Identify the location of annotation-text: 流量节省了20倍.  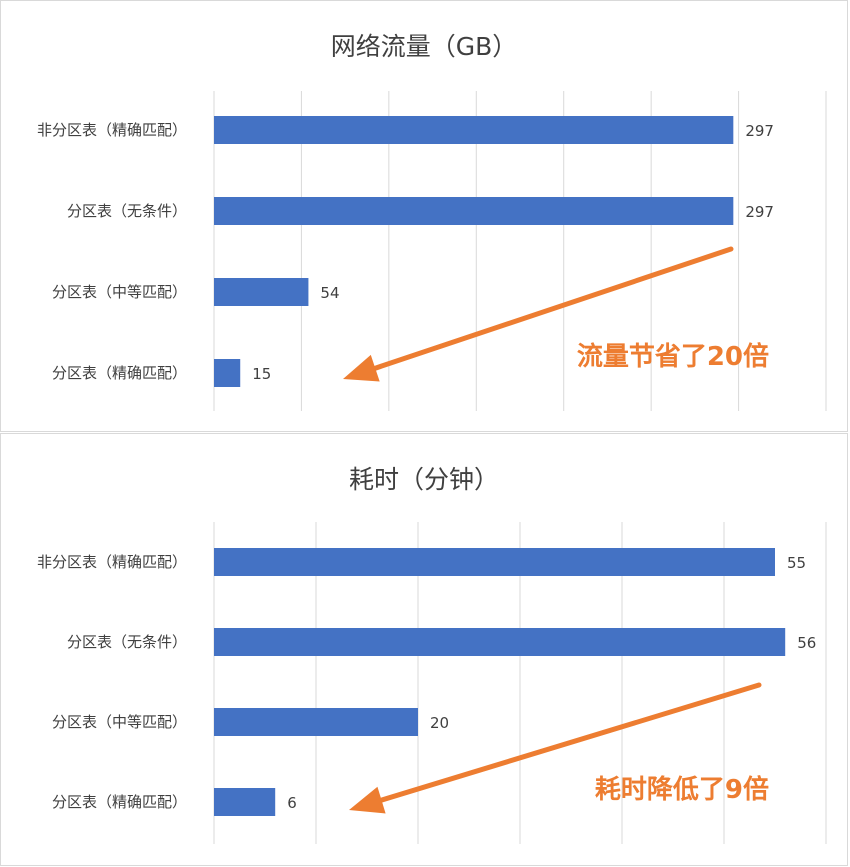
(673, 356).